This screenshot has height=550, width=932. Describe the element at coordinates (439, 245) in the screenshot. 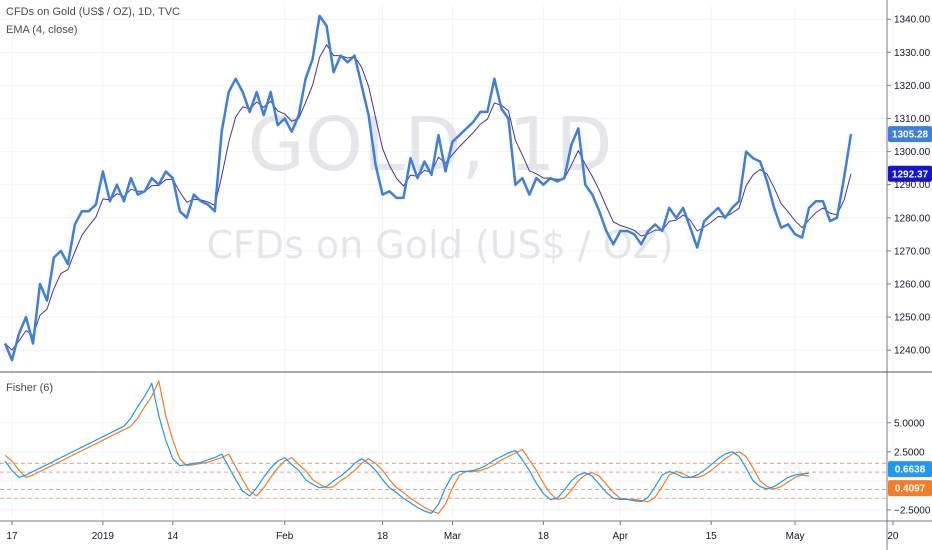

I see `watermark-subtitle: CFDs on Gold (US$ / OZ)` at that location.